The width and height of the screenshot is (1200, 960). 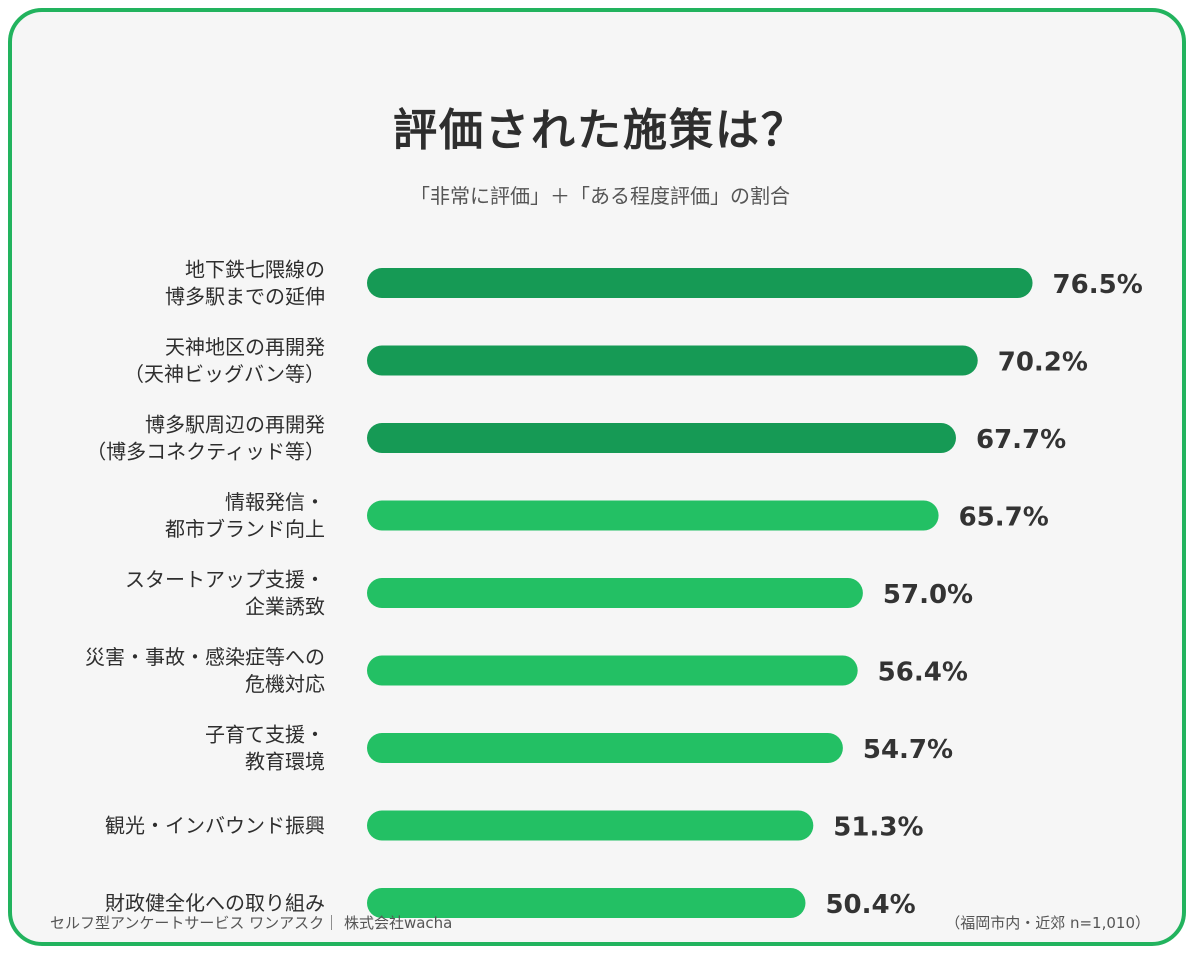 What do you see at coordinates (224, 360) in the screenshot?
I see `category-label-2: 天神地区の再開発（天神ビッグバン等）` at bounding box center [224, 360].